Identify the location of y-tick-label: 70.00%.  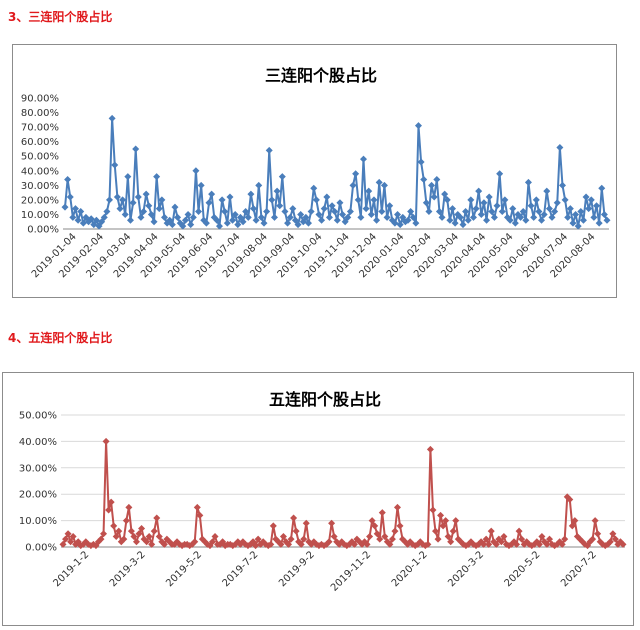
(40, 128).